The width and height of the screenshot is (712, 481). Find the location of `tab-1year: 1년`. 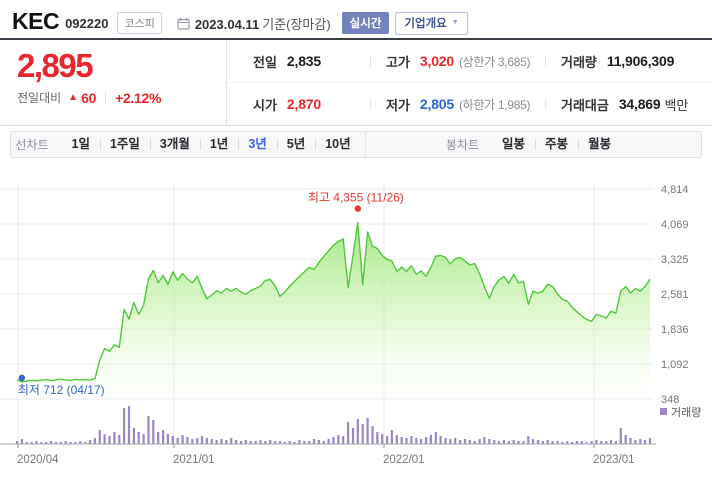

tab-1year: 1년 is located at coordinates (218, 144).